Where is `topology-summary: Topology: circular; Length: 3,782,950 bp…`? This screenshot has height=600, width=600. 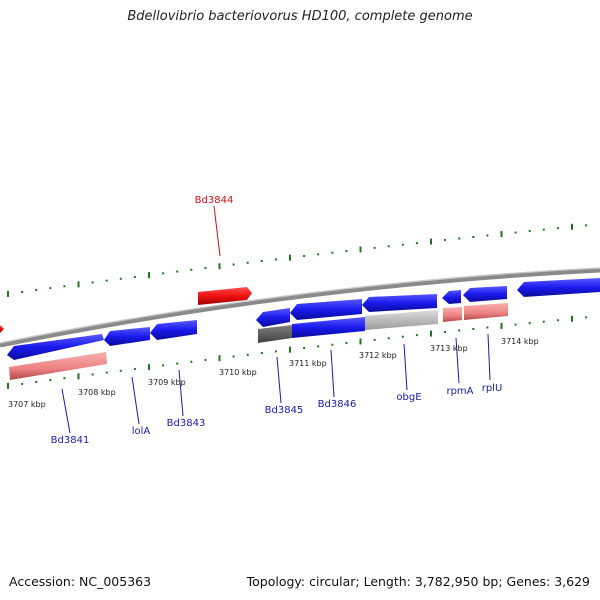 topology-summary: Topology: circular; Length: 3,782,950 bp… is located at coordinates (418, 581).